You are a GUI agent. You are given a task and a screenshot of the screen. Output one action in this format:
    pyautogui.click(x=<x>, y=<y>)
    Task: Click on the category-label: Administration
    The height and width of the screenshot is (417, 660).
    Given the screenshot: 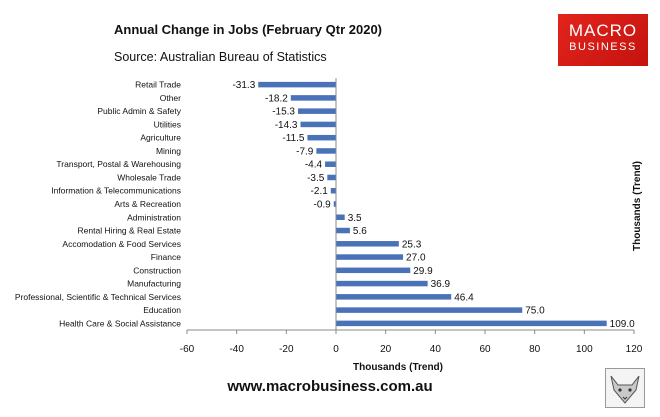 What is the action you would take?
    pyautogui.click(x=154, y=217)
    